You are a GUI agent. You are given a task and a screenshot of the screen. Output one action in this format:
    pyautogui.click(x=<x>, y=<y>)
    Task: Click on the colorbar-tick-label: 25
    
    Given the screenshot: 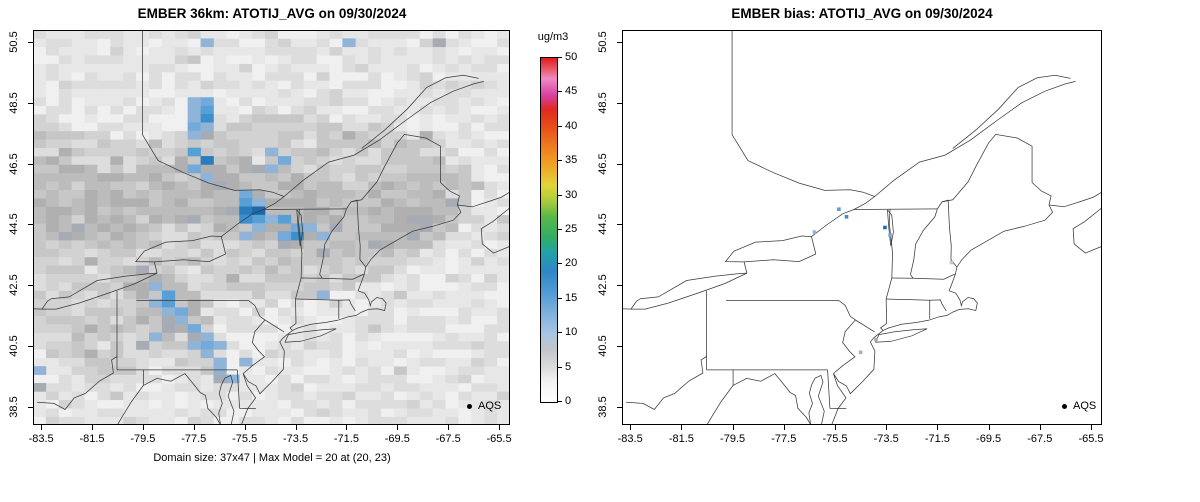 What is the action you would take?
    pyautogui.click(x=571, y=229)
    